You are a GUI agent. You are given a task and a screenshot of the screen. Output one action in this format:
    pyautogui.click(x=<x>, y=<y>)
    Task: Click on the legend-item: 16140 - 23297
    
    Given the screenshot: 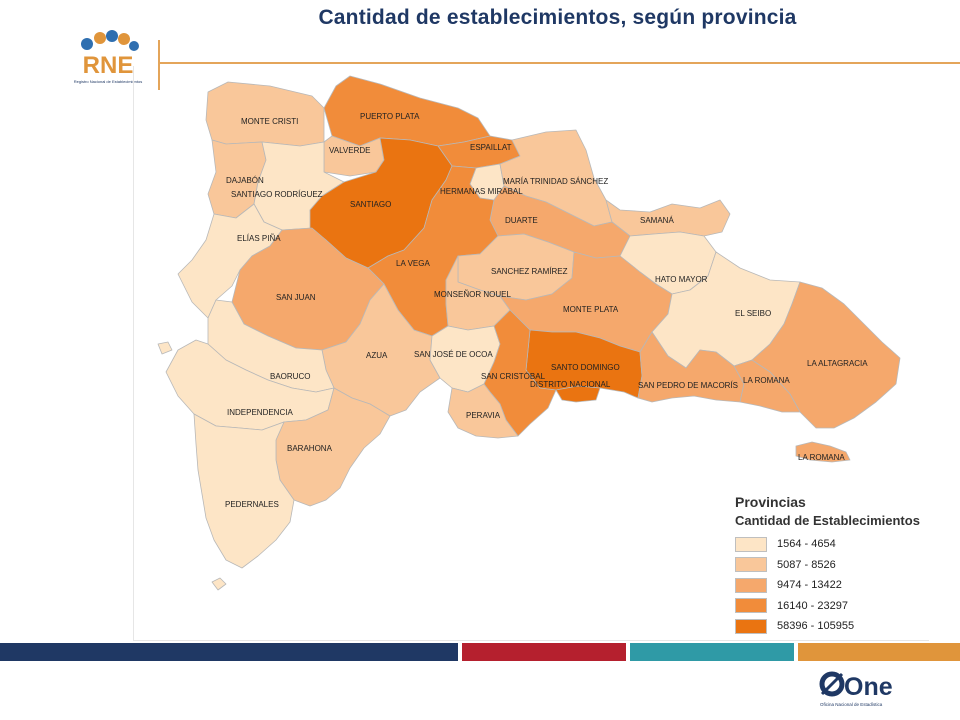 What is the action you would take?
    pyautogui.click(x=838, y=606)
    